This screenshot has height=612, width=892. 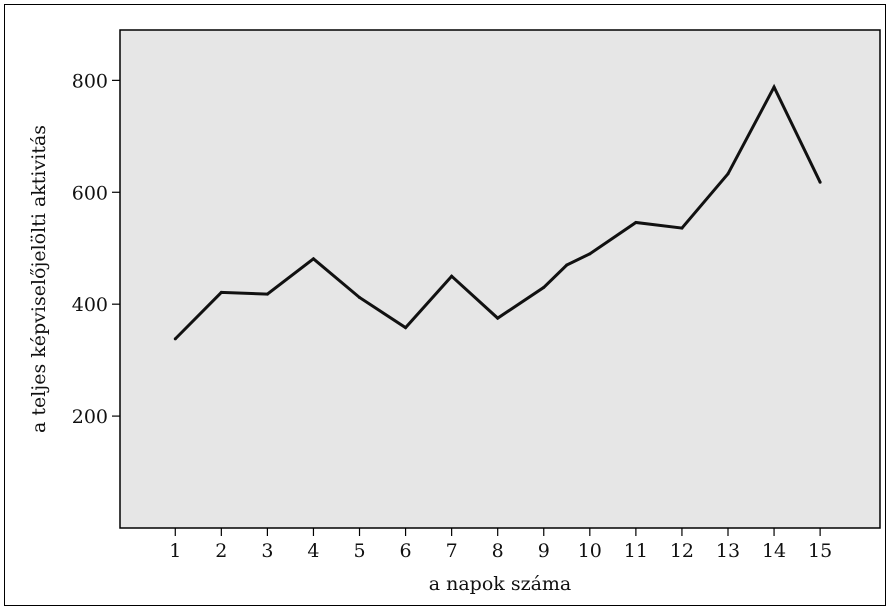 I want to click on y-tick-label: 600, so click(x=90, y=193).